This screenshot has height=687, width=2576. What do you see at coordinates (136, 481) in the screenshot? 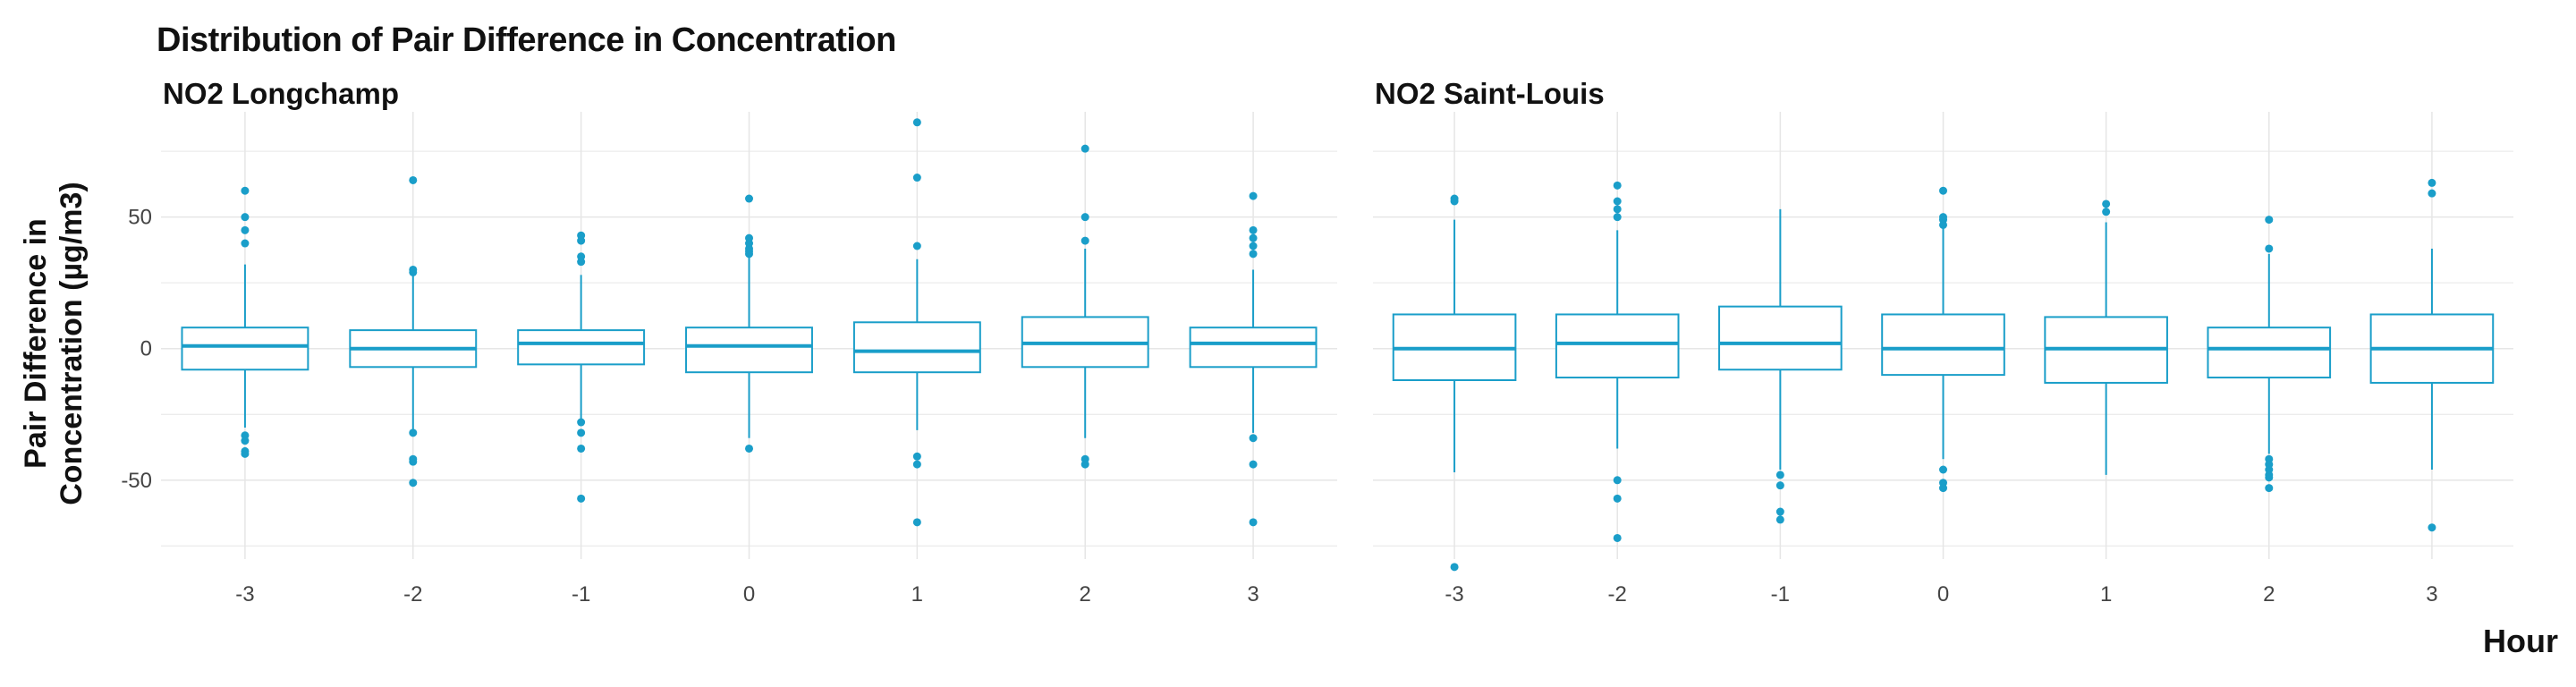
I see `y-tick-label: -50` at bounding box center [136, 481].